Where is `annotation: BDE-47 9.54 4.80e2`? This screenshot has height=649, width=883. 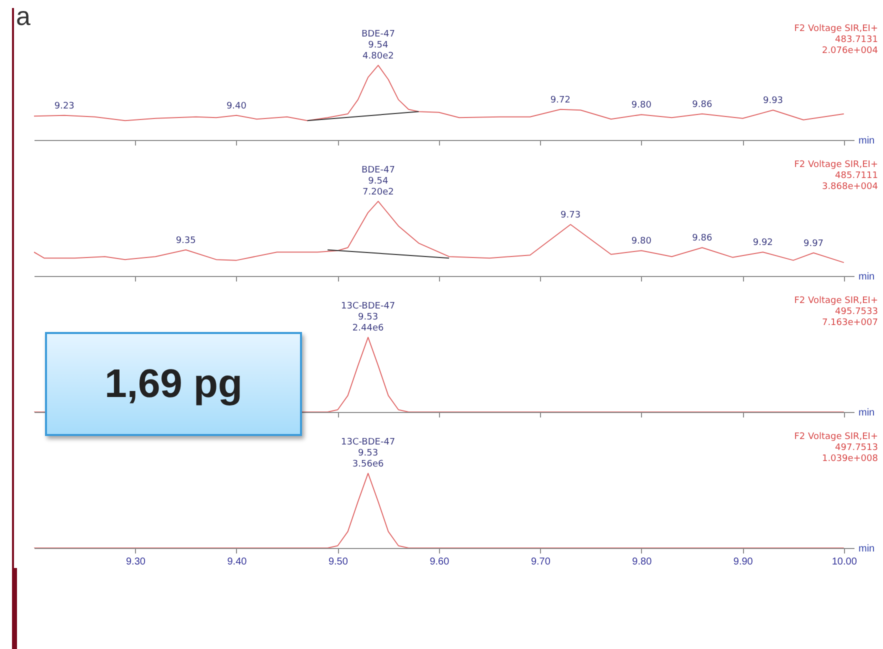 annotation: BDE-47 9.54 4.80e2 is located at coordinates (378, 45).